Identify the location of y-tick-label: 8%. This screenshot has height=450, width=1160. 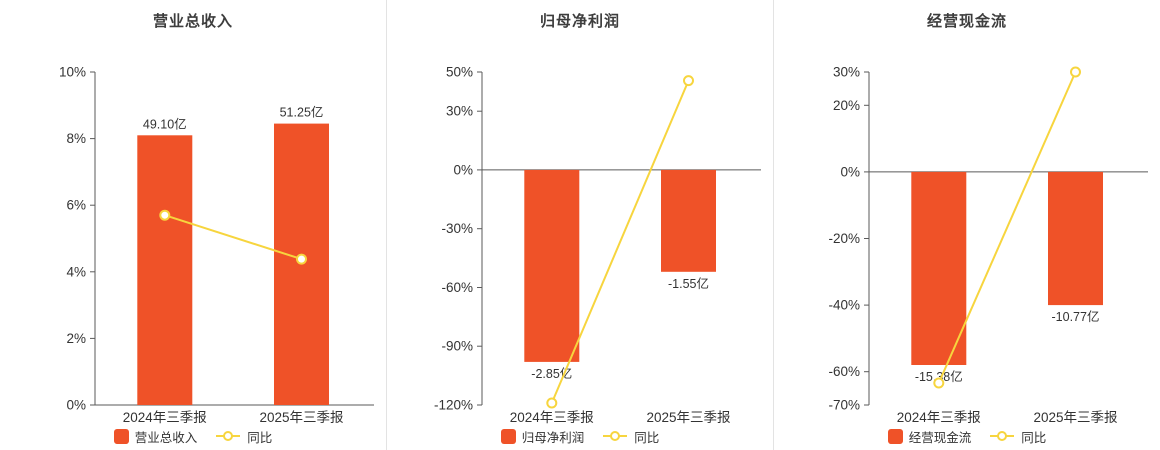
(76, 138).